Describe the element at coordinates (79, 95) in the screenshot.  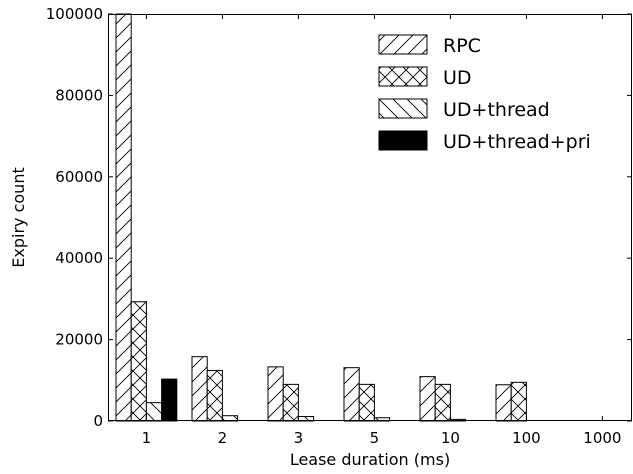
I see `y-tick-label: 80000` at that location.